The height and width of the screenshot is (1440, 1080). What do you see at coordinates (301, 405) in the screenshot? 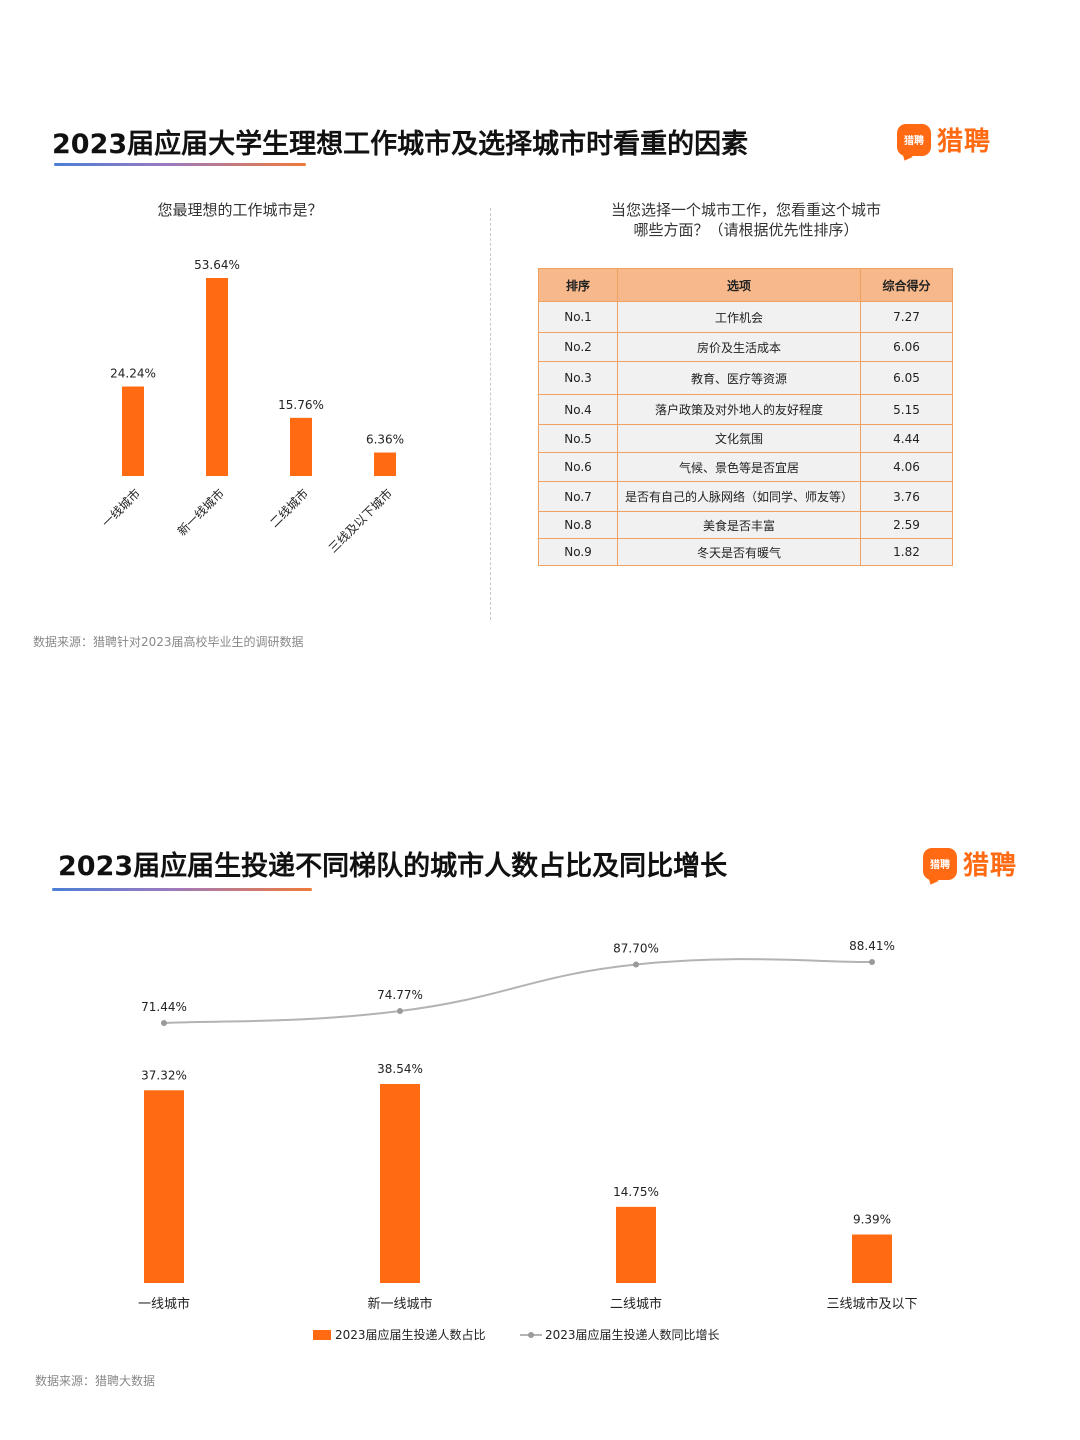
I see `bar-value-label: 15.76%` at bounding box center [301, 405].